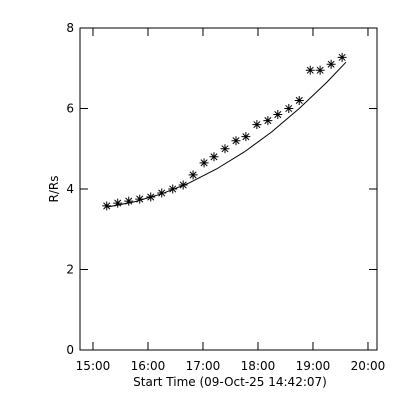  What do you see at coordinates (70, 28) in the screenshot?
I see `y-tick-label: 8` at bounding box center [70, 28].